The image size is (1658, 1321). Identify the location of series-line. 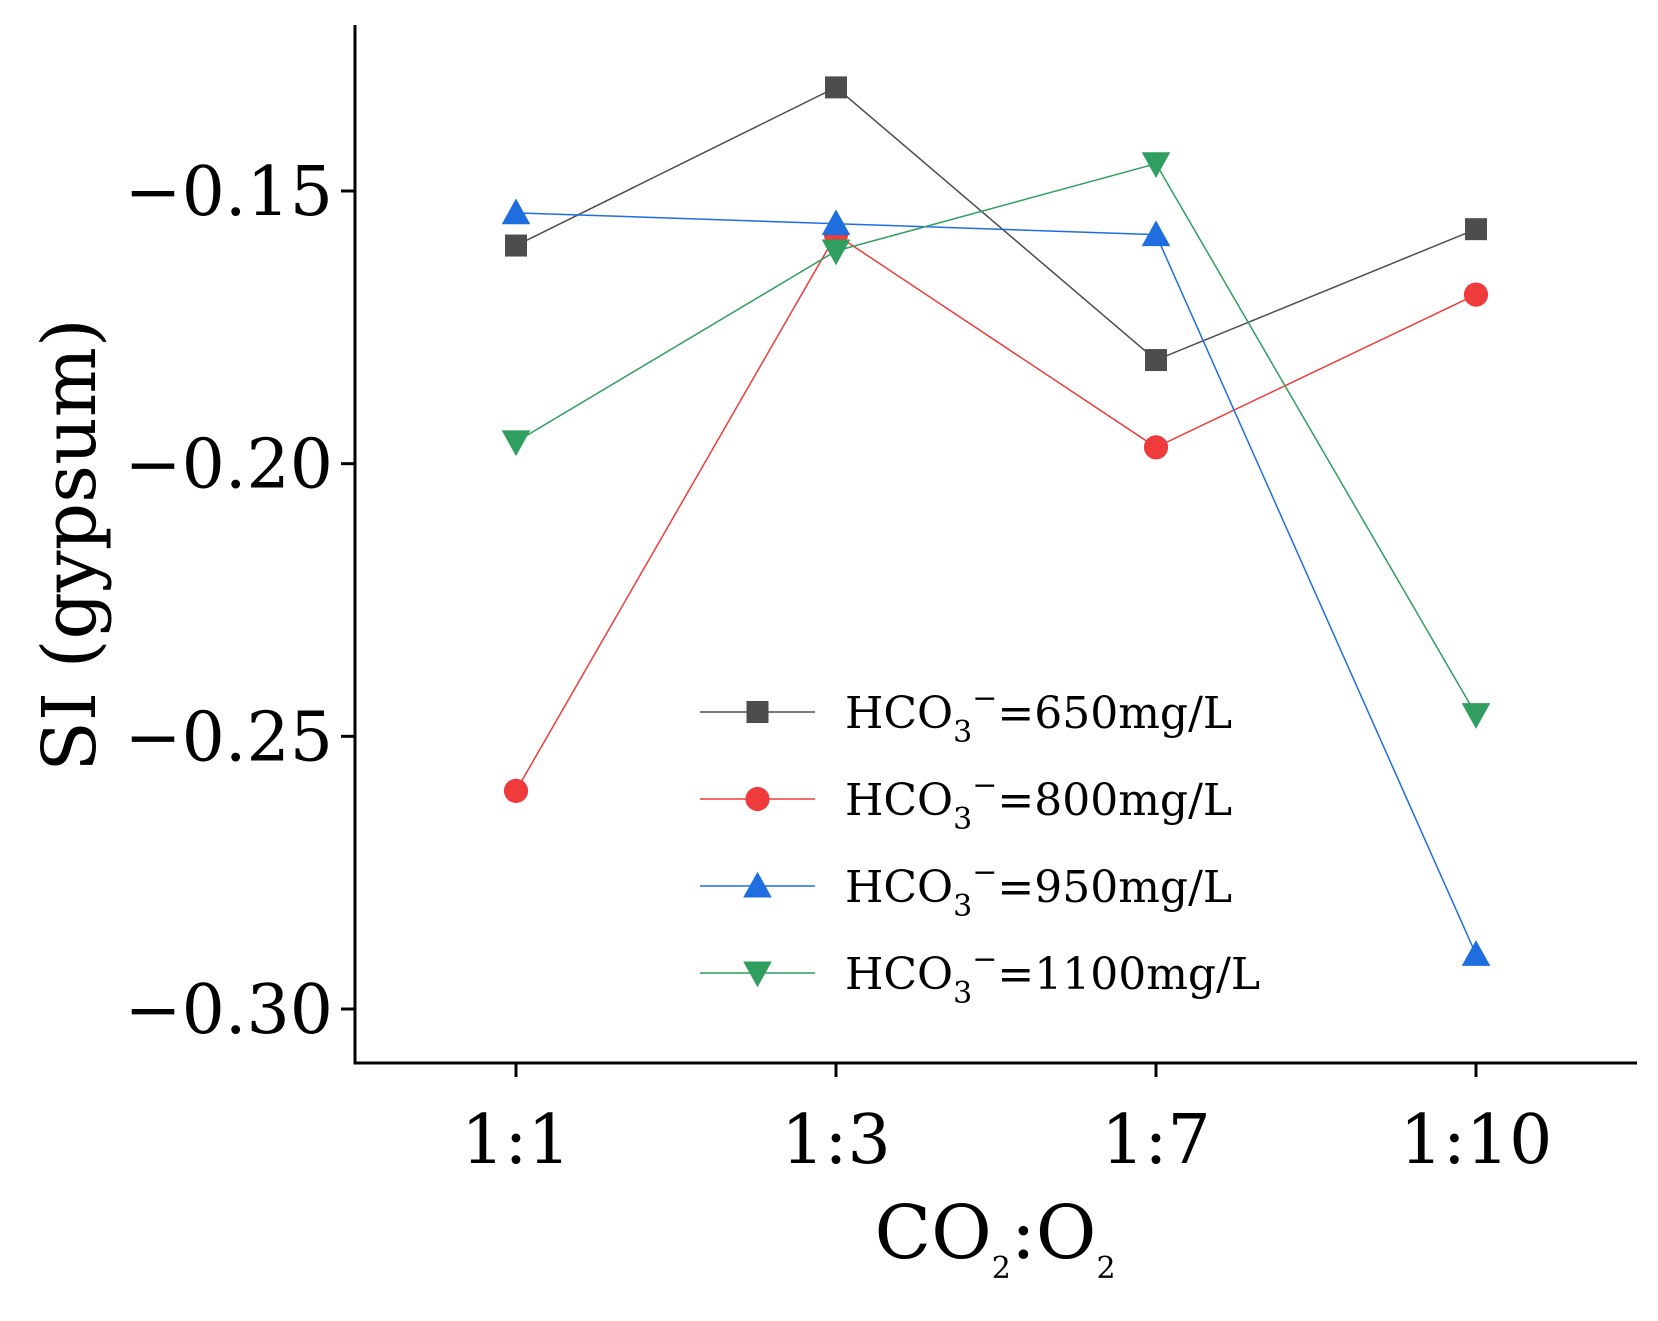
(996, 223).